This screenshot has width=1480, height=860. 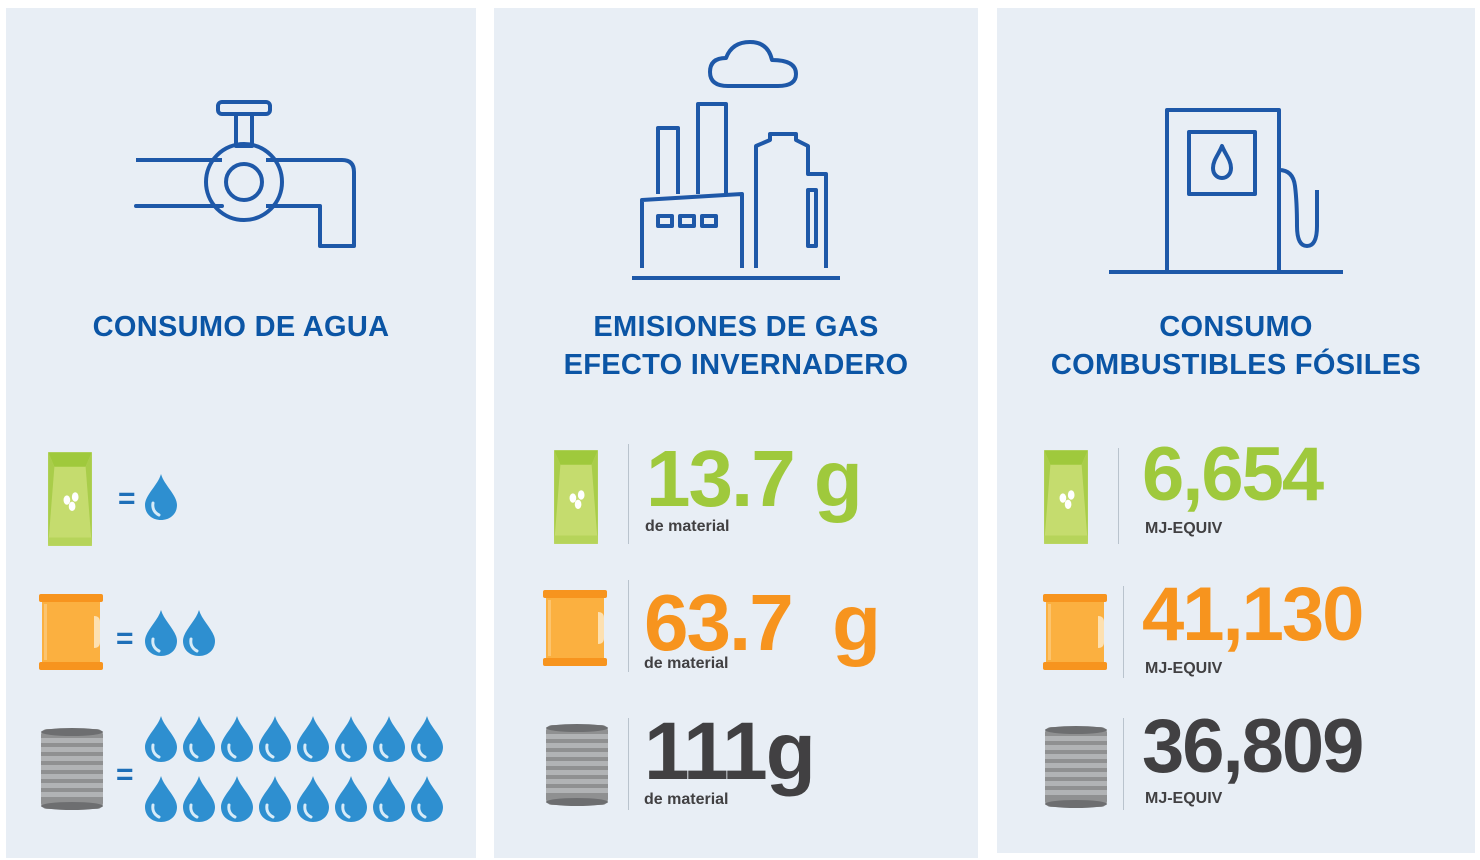 What do you see at coordinates (1184, 528) in the screenshot?
I see `fuel-unit-bag: MJ-EQUIV` at bounding box center [1184, 528].